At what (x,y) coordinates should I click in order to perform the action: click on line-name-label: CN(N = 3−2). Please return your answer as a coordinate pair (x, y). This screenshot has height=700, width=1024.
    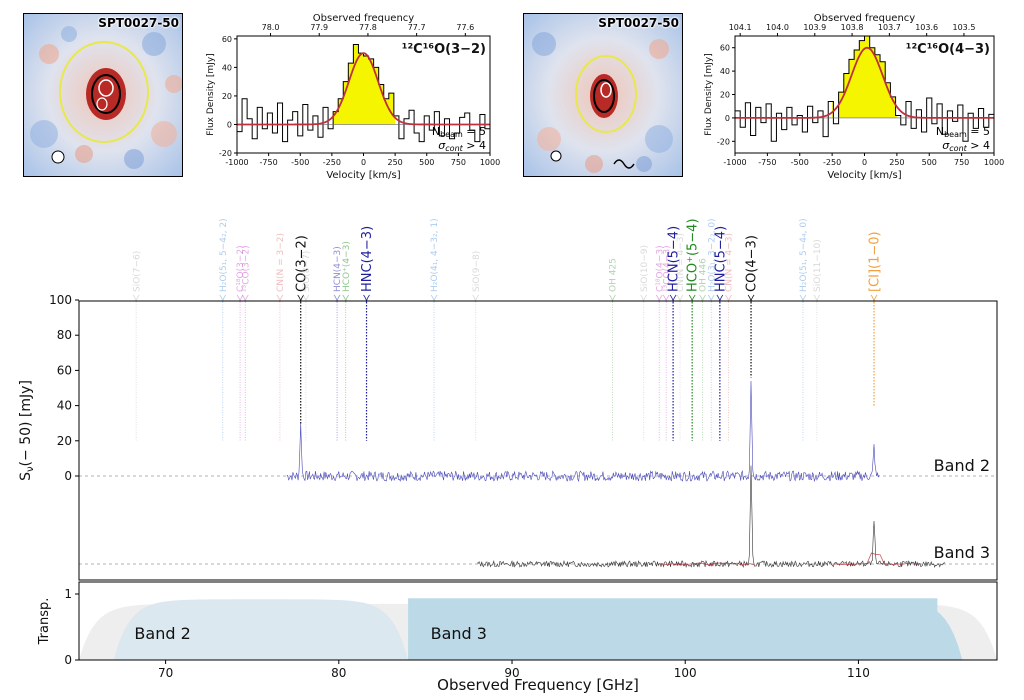
    Looking at the image, I should click on (281, 262).